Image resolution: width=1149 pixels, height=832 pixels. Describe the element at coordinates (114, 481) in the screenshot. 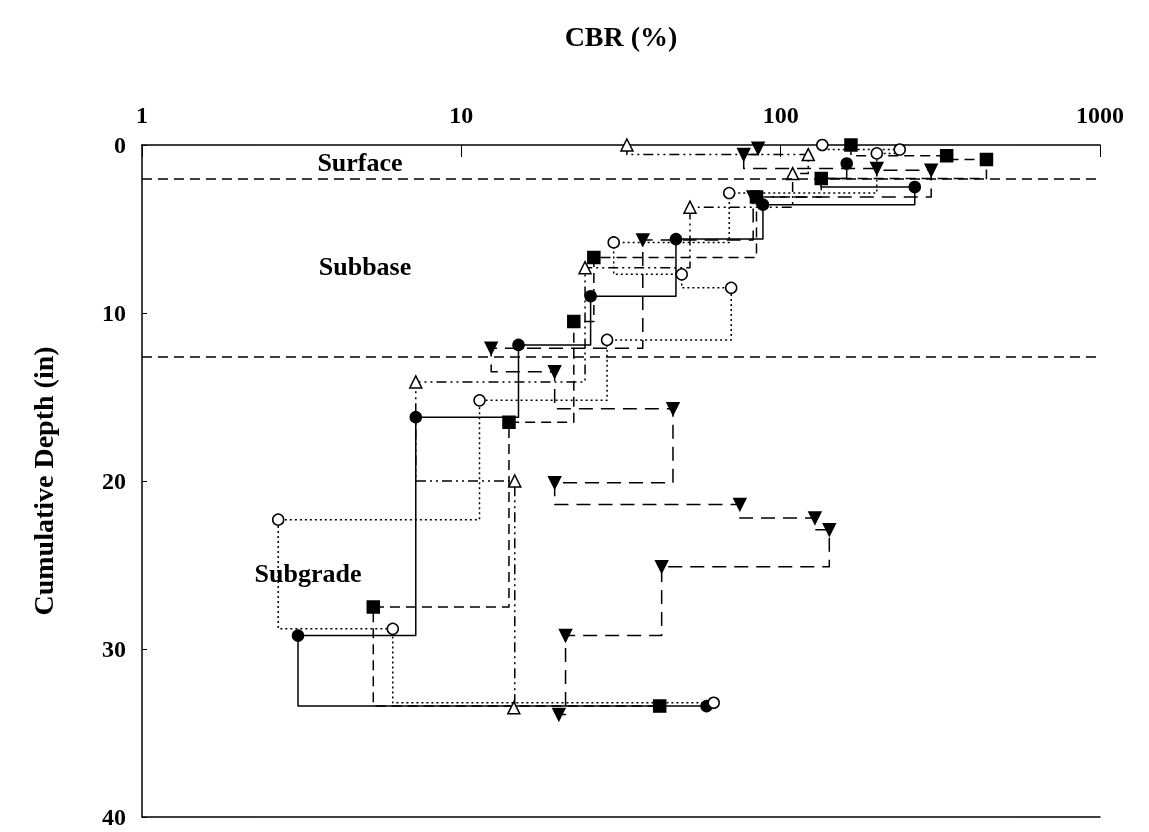

I see `y-tick-label: 20` at that location.